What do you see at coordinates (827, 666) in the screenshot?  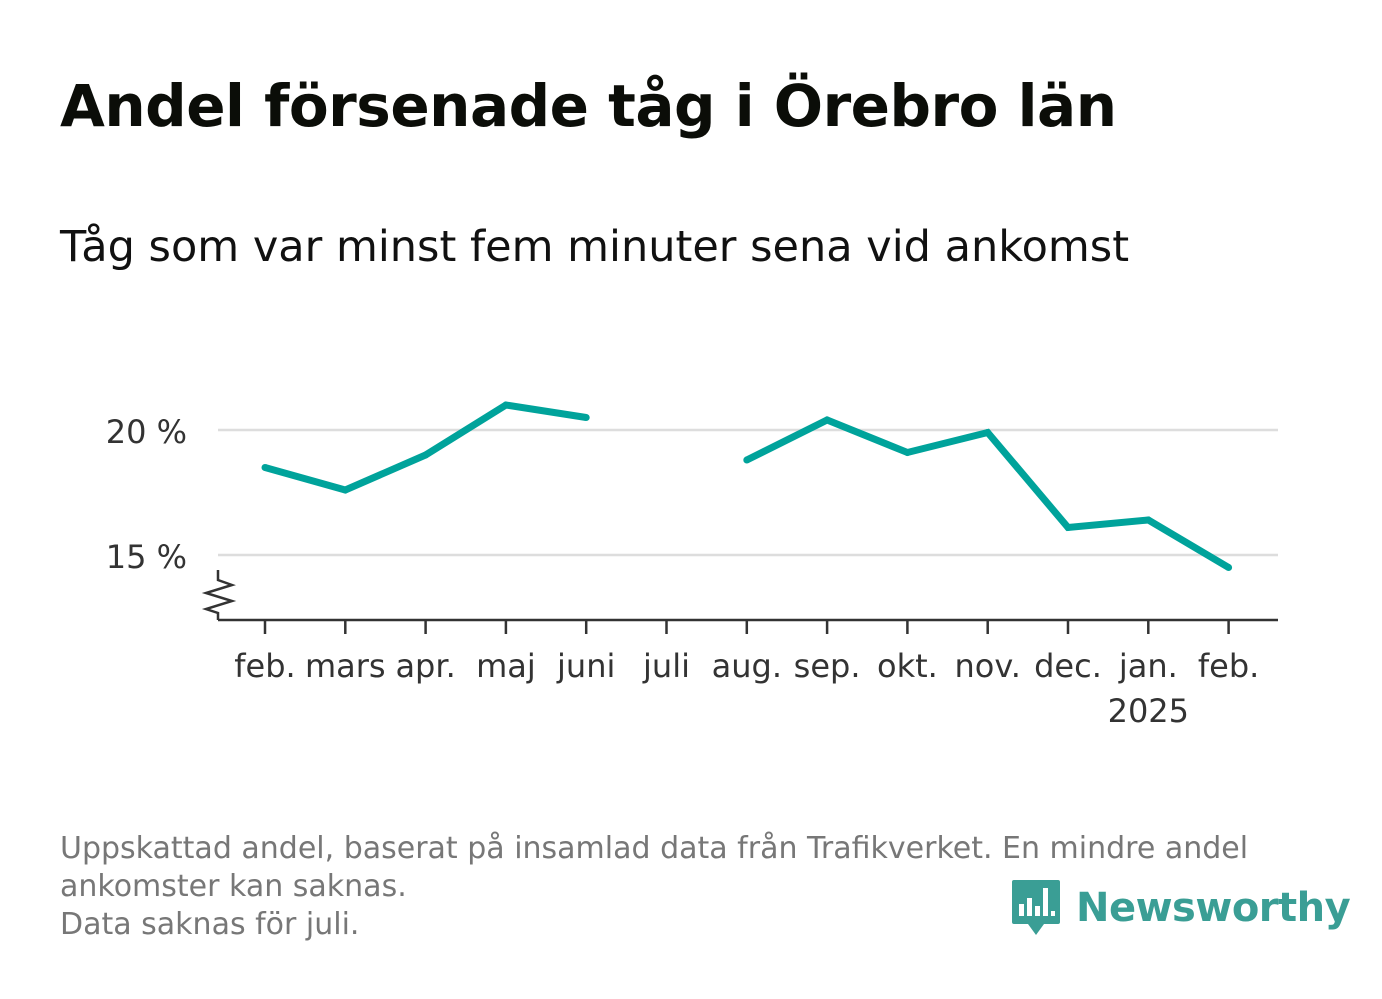 I see `x-tick-label: sep.` at bounding box center [827, 666].